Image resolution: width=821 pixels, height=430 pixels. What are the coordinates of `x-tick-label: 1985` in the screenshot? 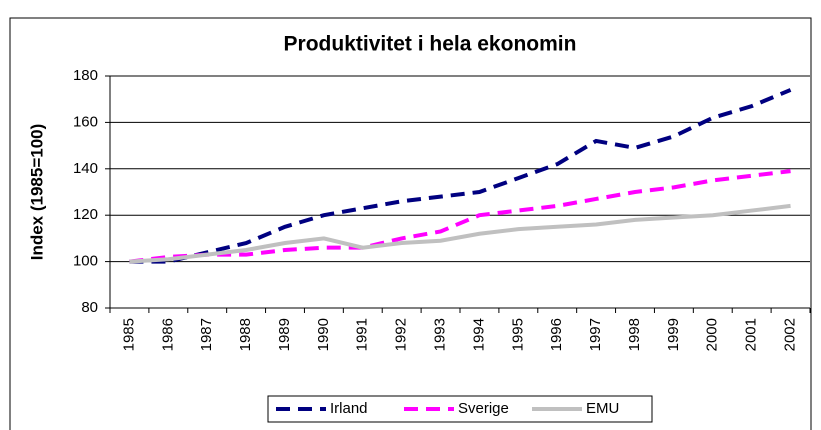 It's located at (128, 334).